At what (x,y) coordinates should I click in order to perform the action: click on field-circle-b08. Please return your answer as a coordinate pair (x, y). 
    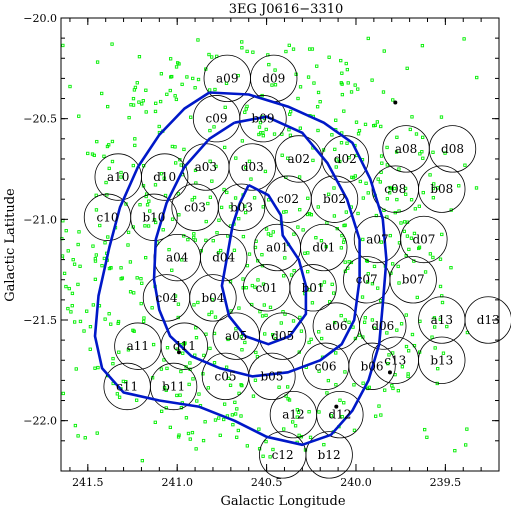
    Looking at the image, I should click on (442, 189).